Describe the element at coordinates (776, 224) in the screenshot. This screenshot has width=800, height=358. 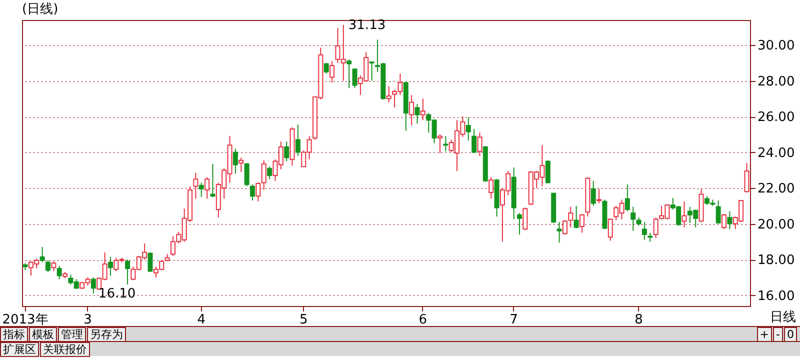
I see `y-tick-label: 20.00` at that location.